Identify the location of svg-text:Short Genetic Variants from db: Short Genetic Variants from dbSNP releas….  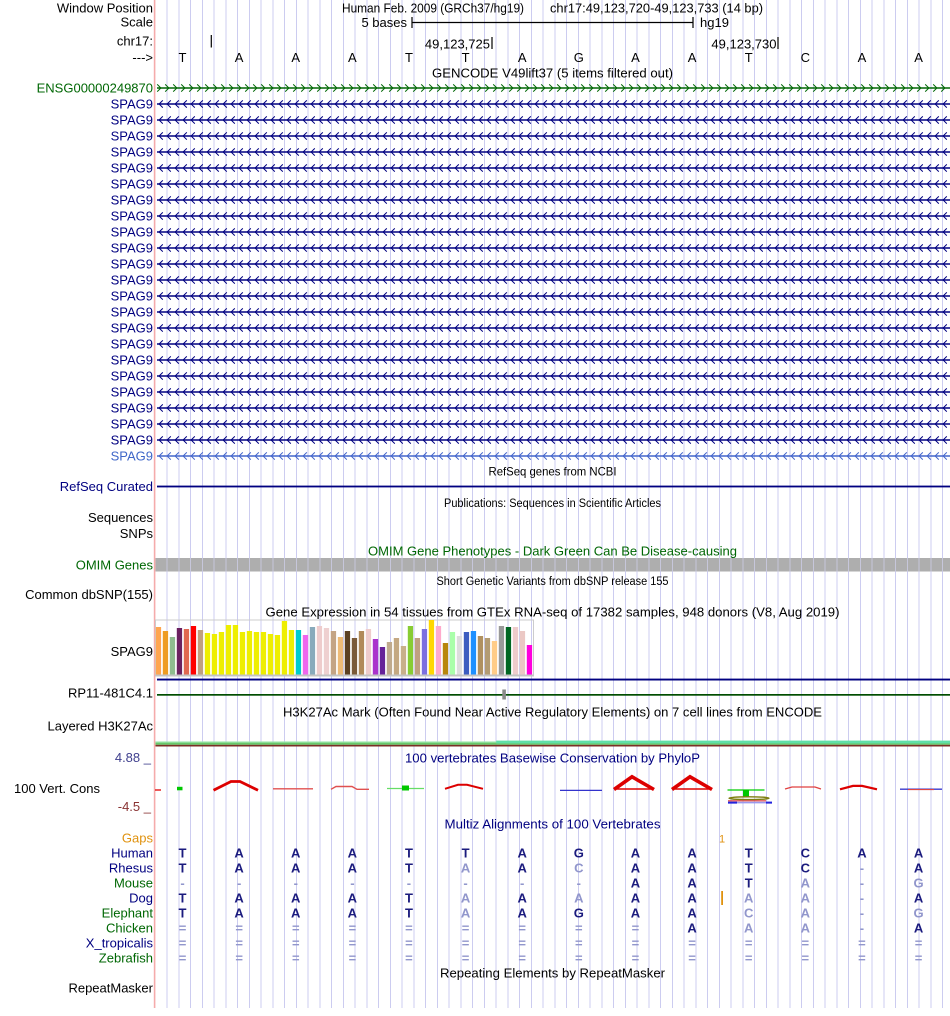
(553, 582).